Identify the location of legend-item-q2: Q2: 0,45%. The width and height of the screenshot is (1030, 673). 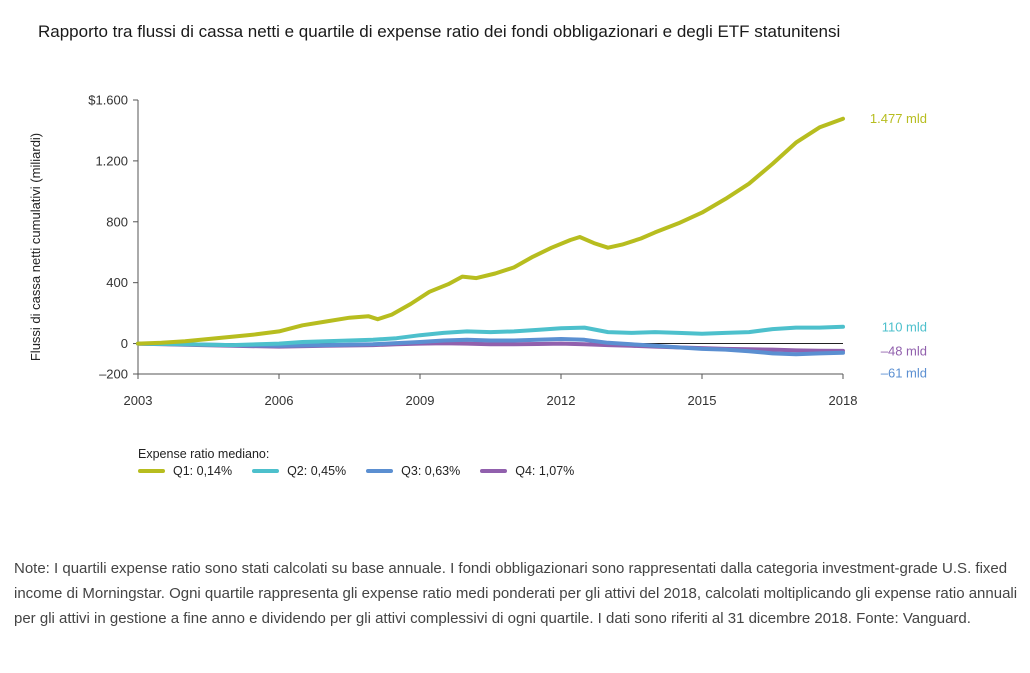
(299, 471).